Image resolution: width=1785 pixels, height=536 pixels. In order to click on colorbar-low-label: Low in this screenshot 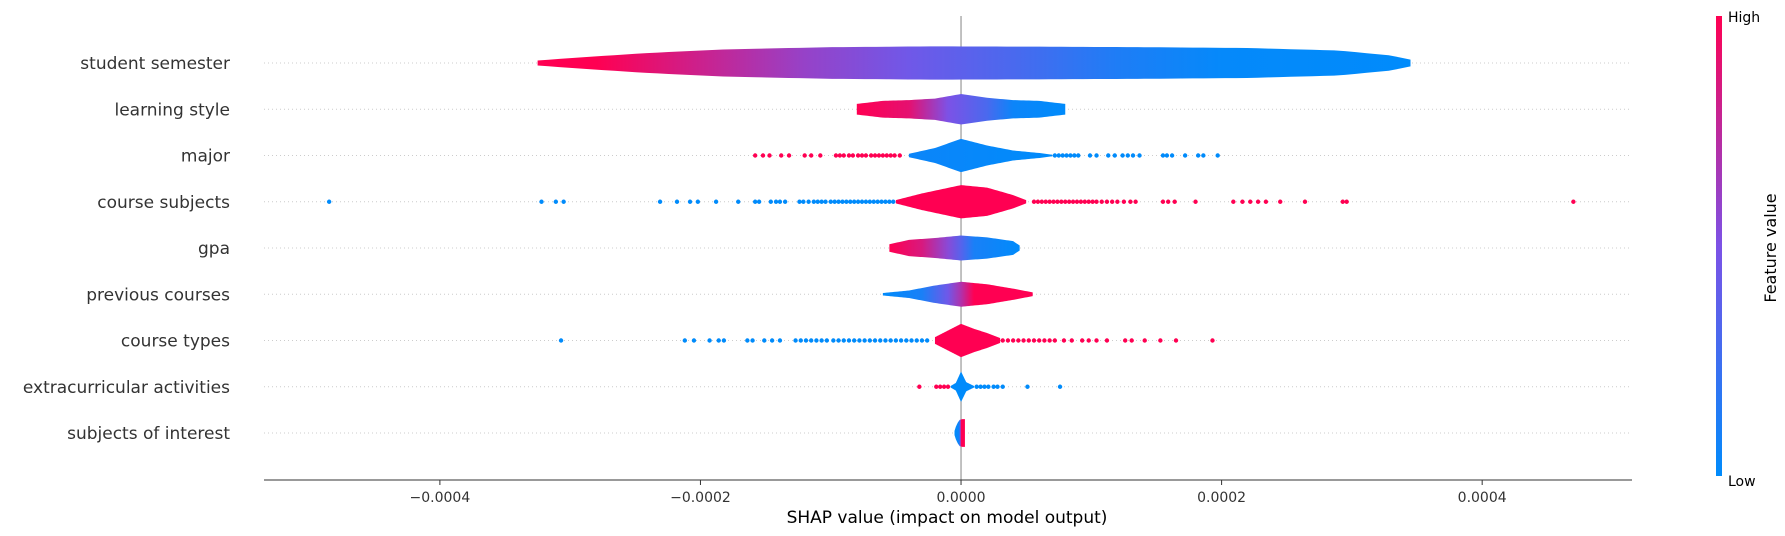, I will do `click(1742, 482)`.